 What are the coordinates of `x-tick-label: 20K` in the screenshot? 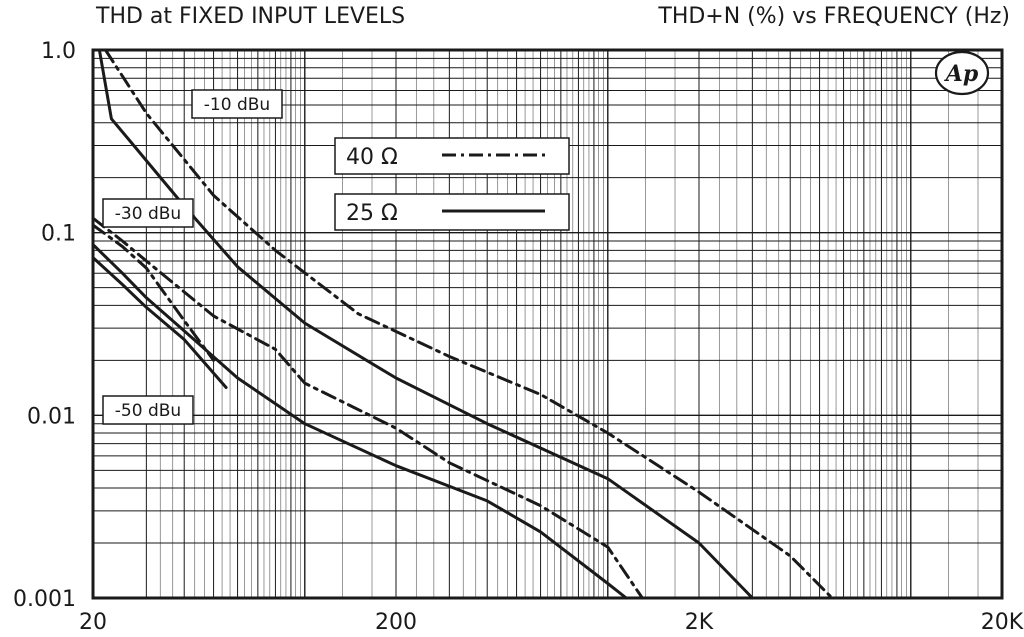 It's located at (1002, 622).